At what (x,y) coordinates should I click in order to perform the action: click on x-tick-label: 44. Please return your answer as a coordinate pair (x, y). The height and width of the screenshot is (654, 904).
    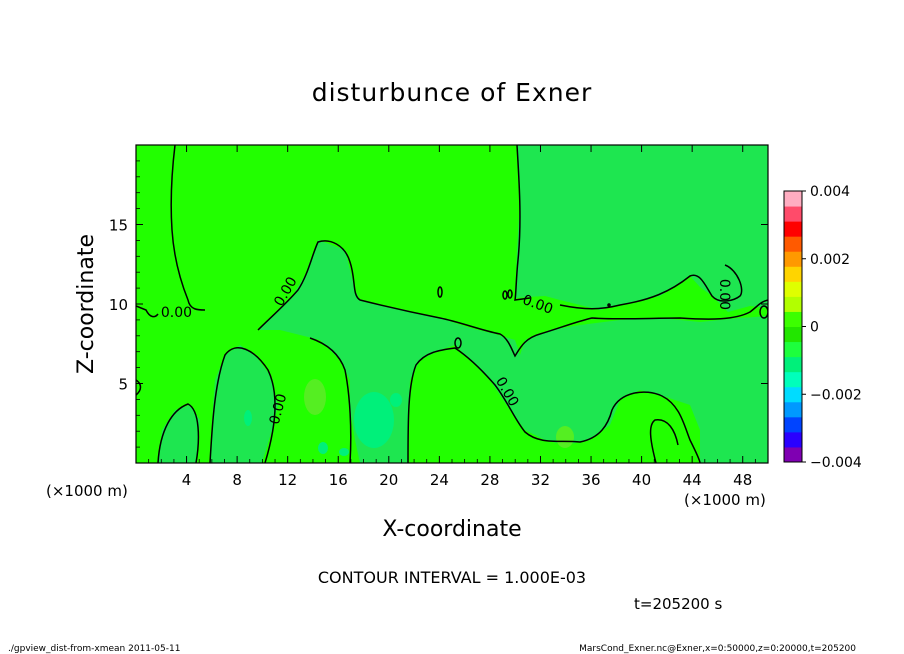
    Looking at the image, I should click on (692, 480).